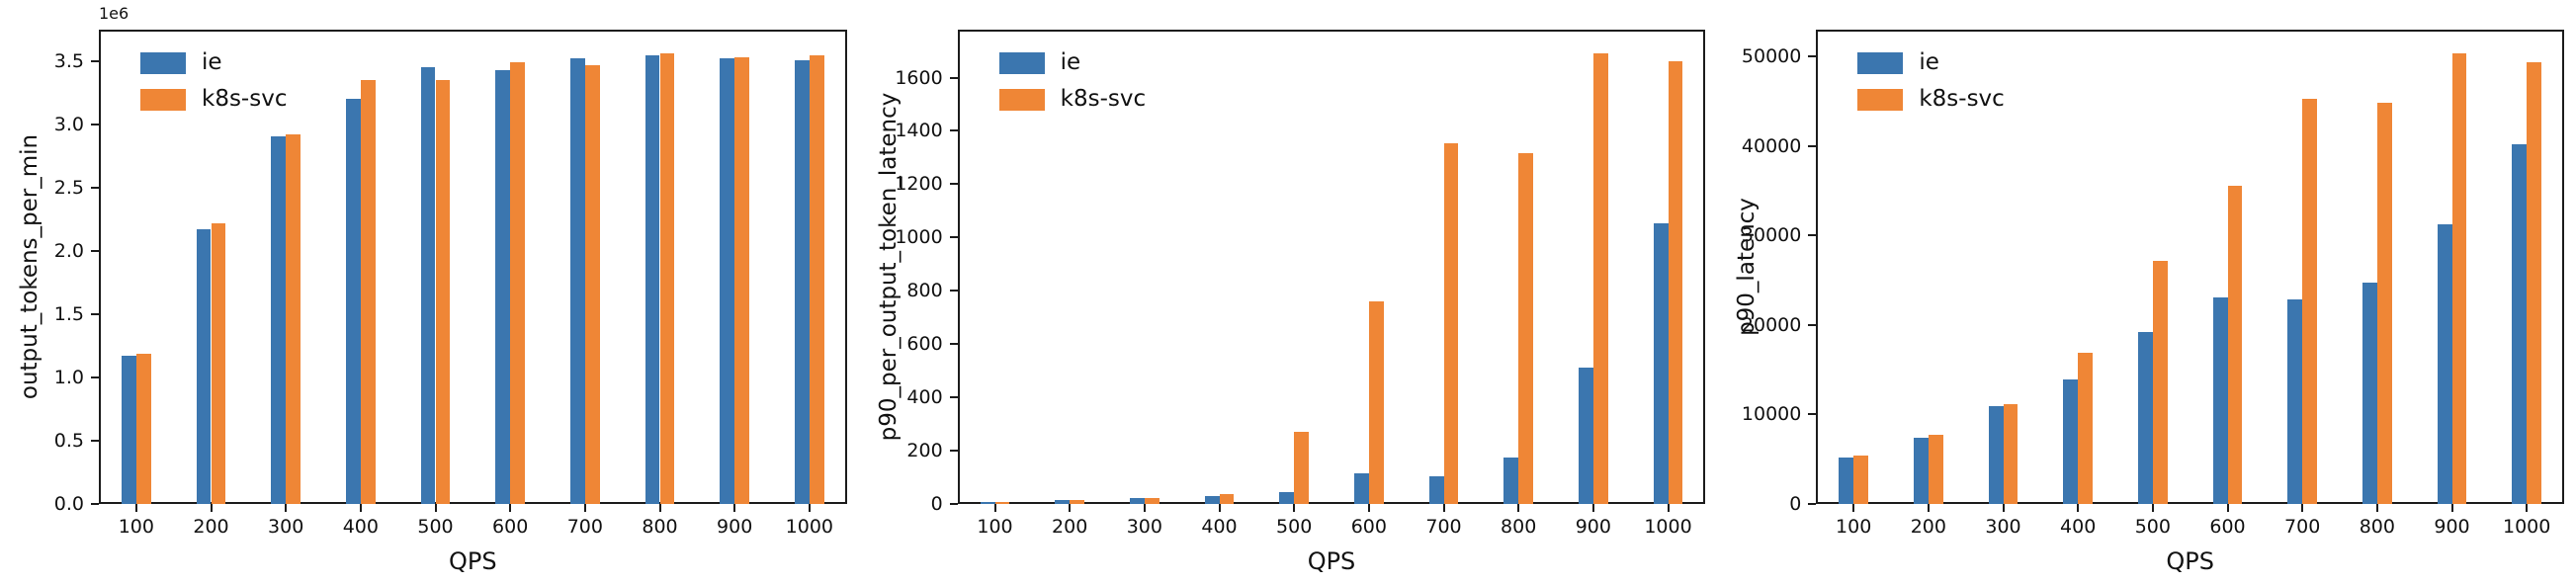  What do you see at coordinates (286, 527) in the screenshot?
I see `x-tick-label: 300` at bounding box center [286, 527].